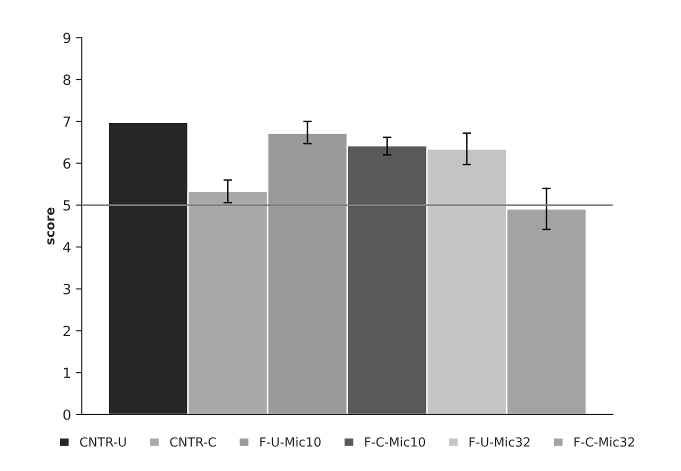  I want to click on y-tick-label: 4, so click(67, 247).